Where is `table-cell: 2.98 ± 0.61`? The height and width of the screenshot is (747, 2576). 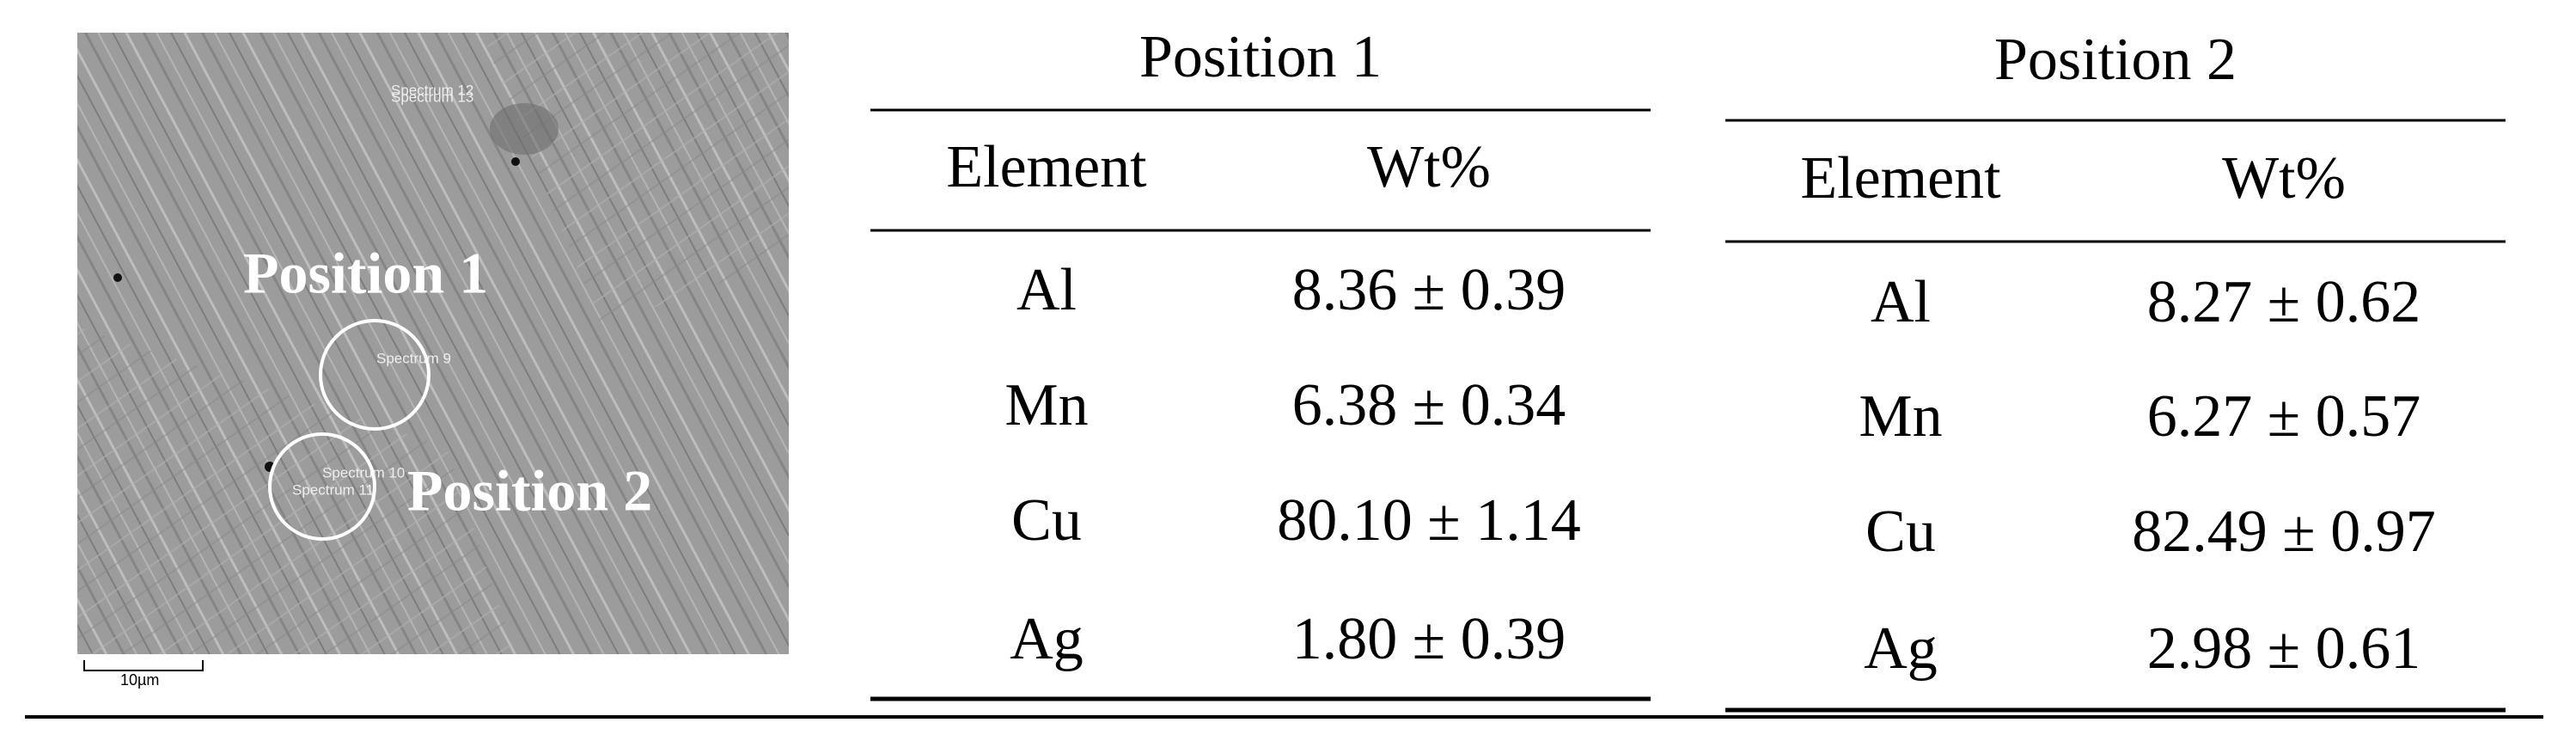 table-cell: 2.98 ± 0.61 is located at coordinates (2283, 648).